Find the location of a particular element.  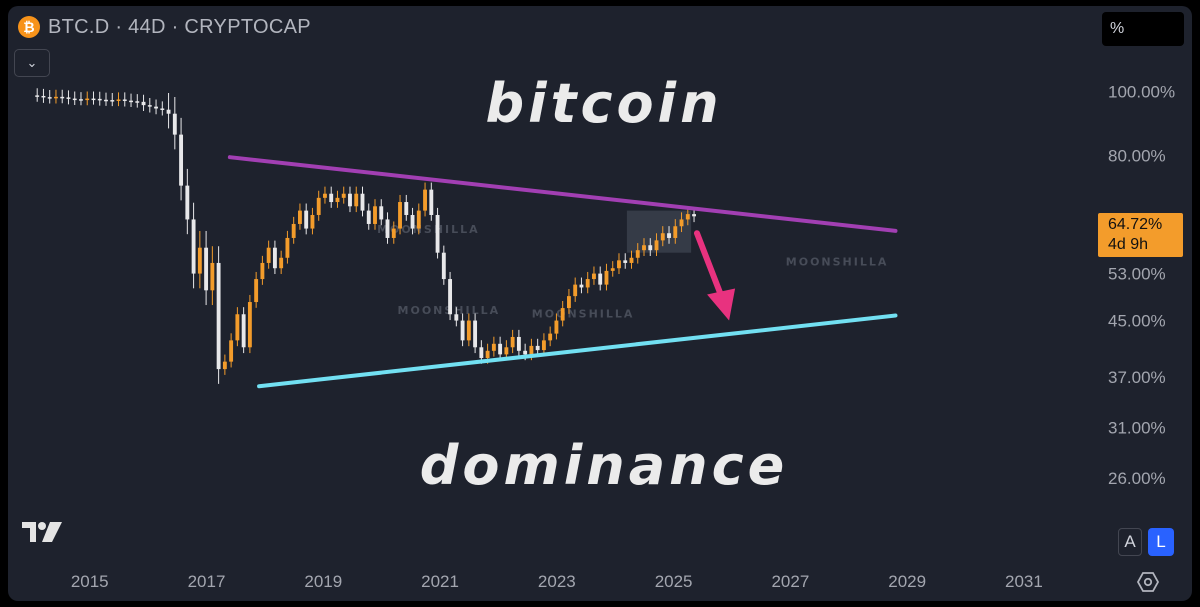

x-tick-label: 2027 is located at coordinates (790, 581).